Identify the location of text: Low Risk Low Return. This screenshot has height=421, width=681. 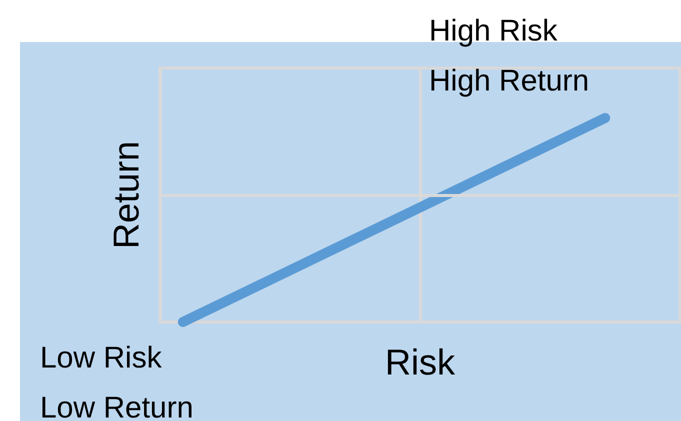
(117, 381).